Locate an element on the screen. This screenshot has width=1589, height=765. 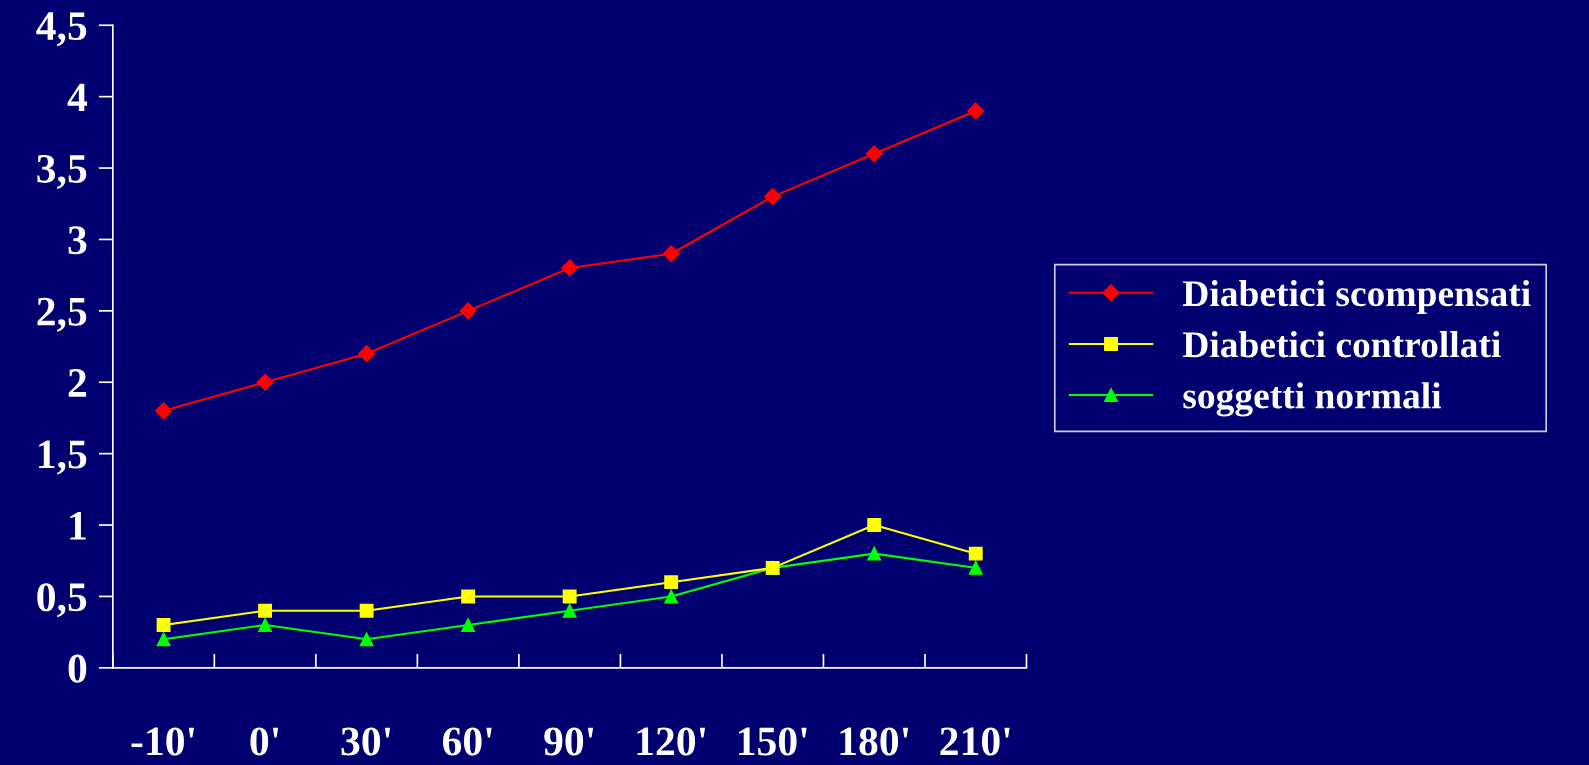
x-tick-label: 30' is located at coordinates (366, 741).